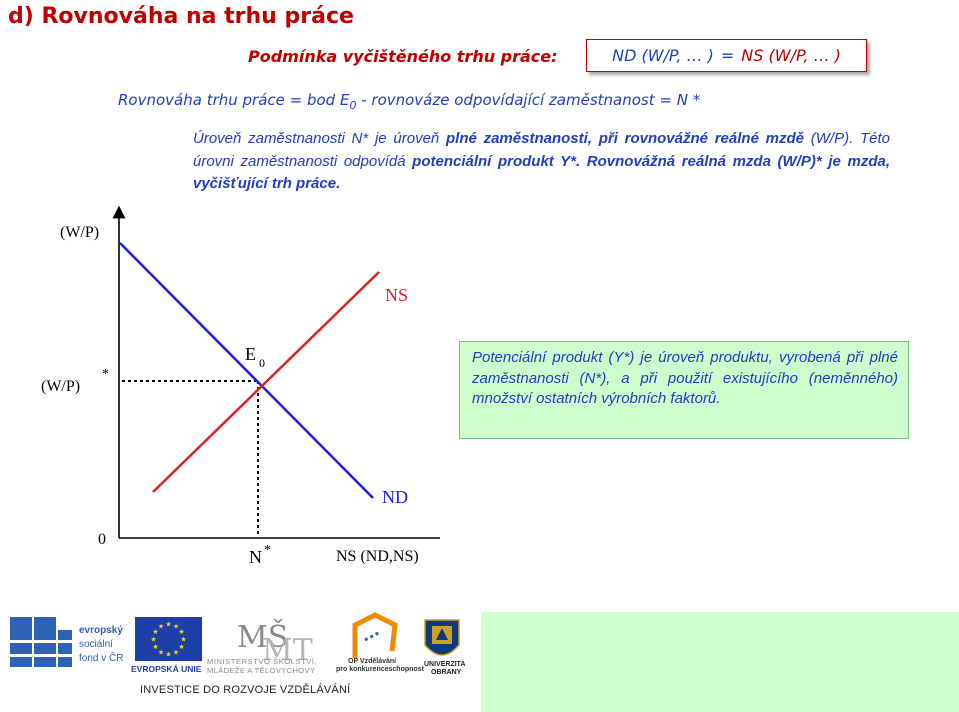  Describe the element at coordinates (105, 374) in the screenshot. I see `y-star-superscript: *` at that location.